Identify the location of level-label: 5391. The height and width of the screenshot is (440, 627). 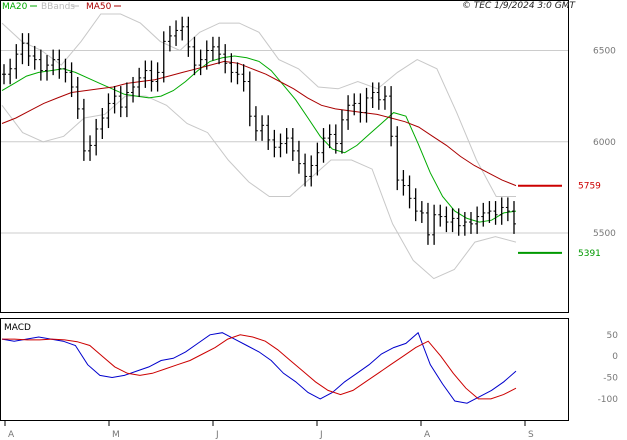
(589, 254).